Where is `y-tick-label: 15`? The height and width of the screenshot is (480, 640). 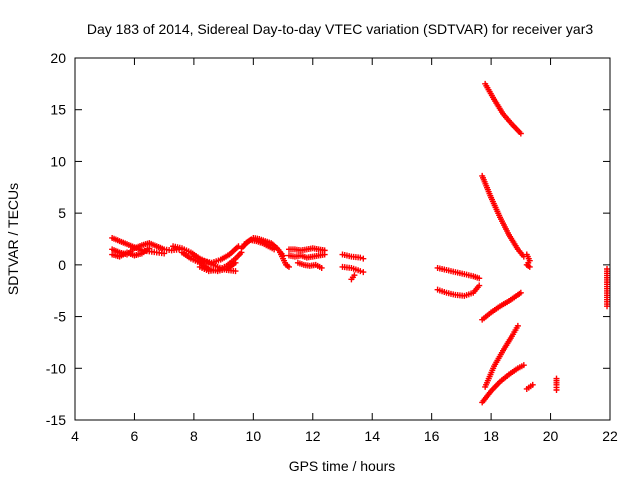 y-tick-label: 15 is located at coordinates (58, 110).